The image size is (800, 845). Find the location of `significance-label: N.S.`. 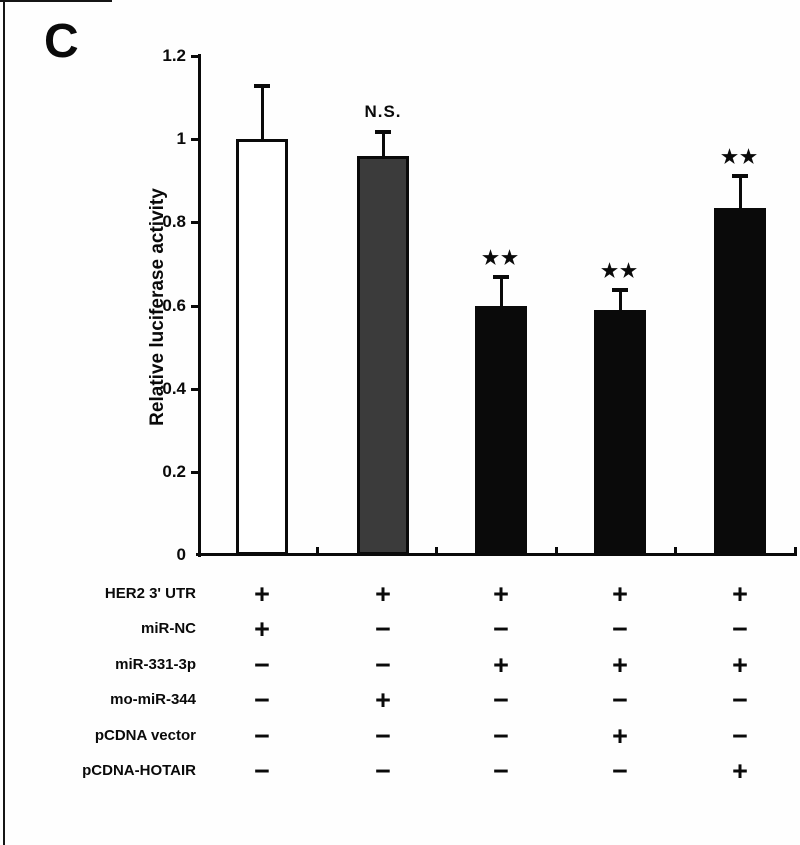

significance-label: N.S. is located at coordinates (383, 111).